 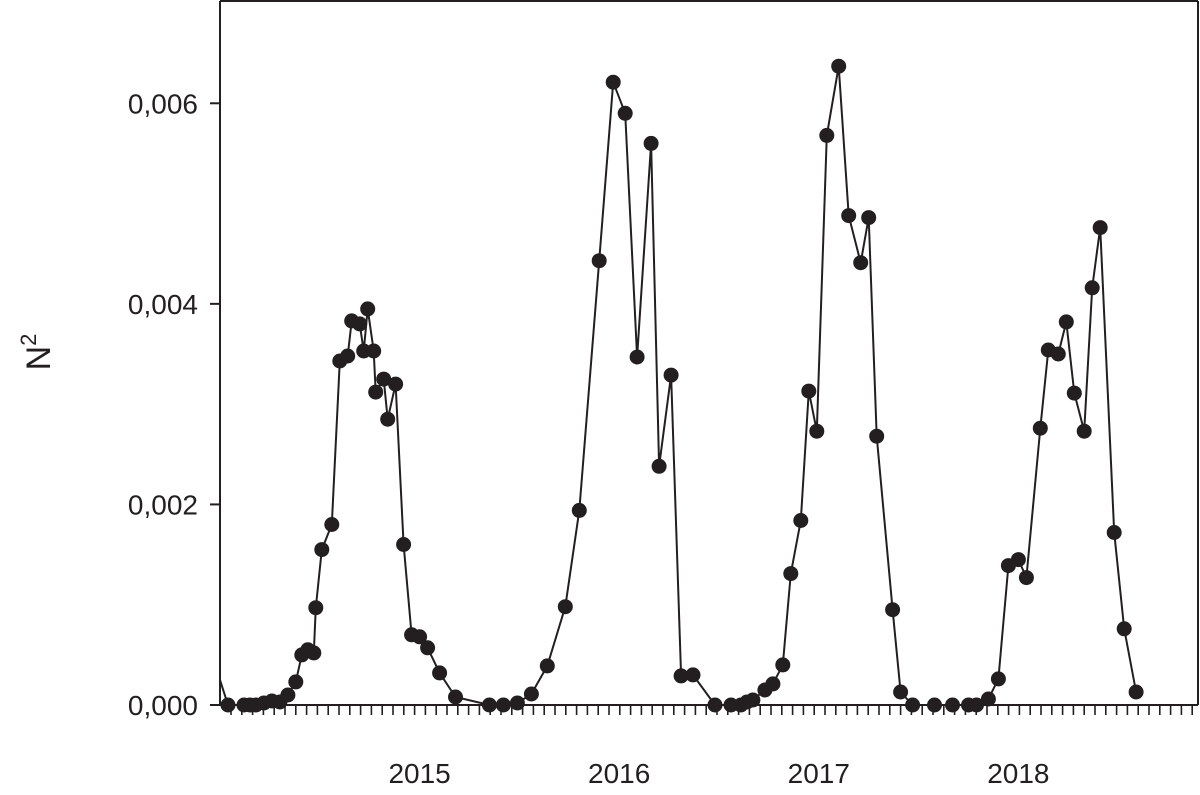 I want to click on x-tick-label: 2015, so click(x=419, y=773).